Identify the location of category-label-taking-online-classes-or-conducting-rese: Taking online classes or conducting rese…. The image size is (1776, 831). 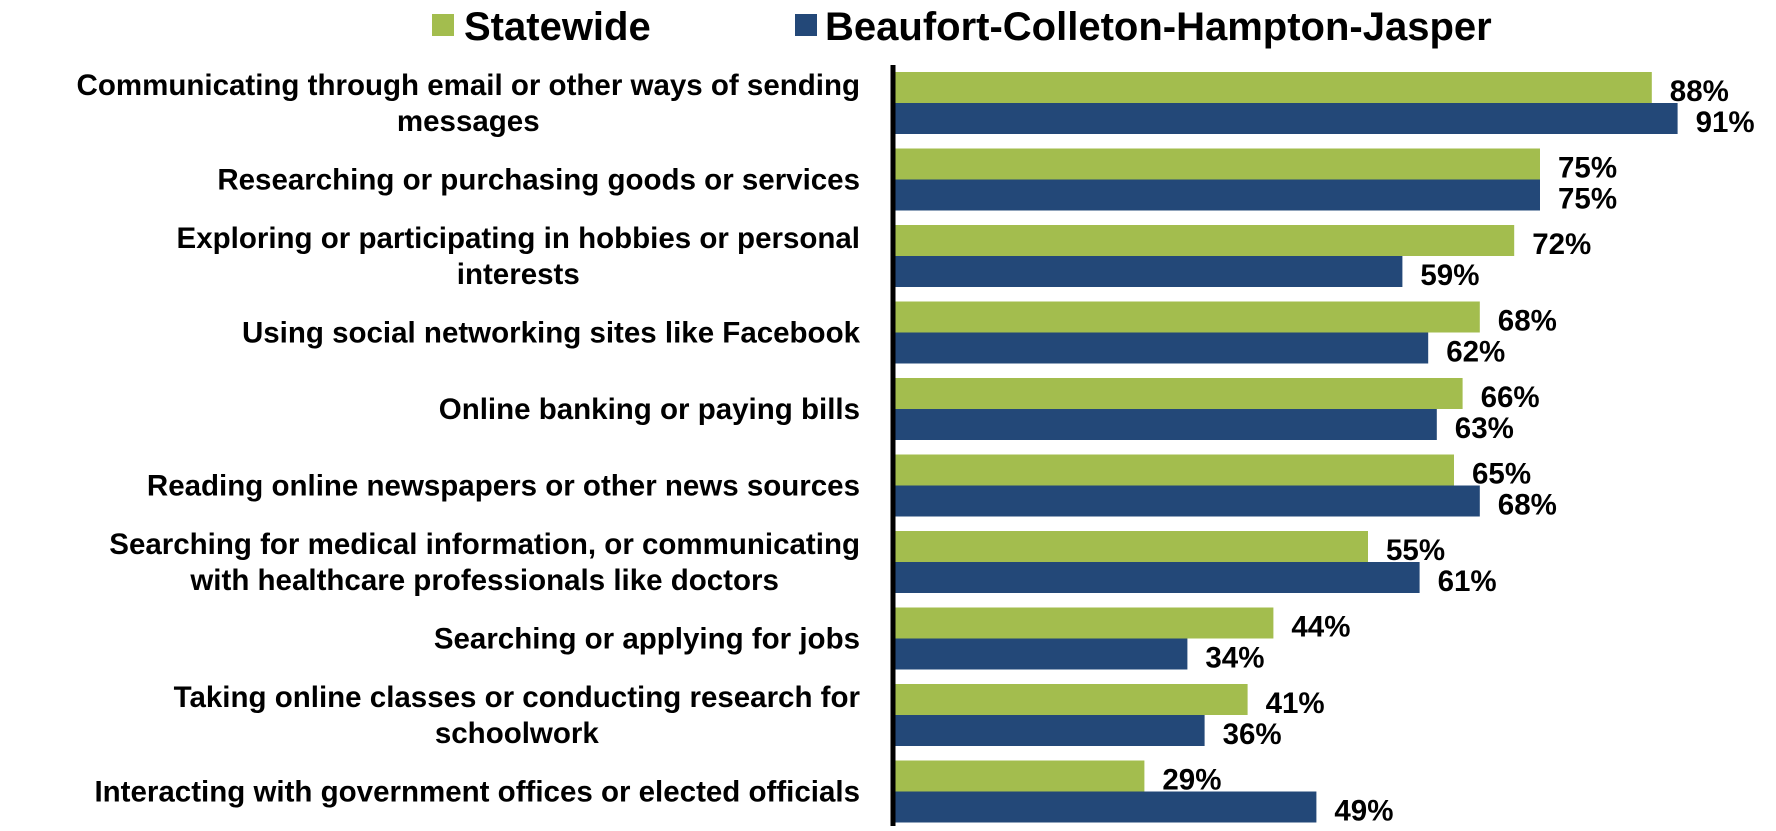
(517, 715).